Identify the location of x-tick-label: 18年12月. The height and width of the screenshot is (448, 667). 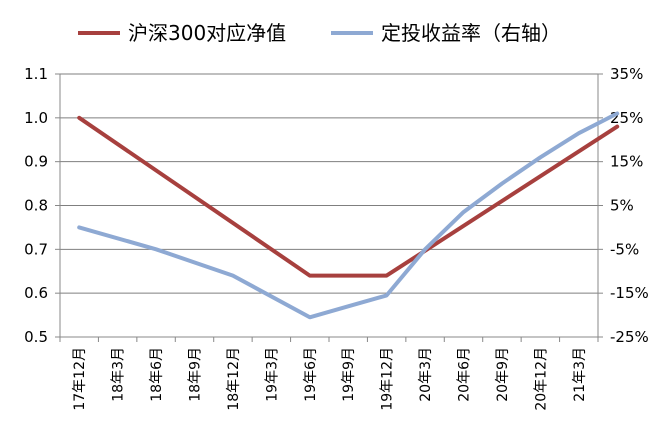
(234, 379).